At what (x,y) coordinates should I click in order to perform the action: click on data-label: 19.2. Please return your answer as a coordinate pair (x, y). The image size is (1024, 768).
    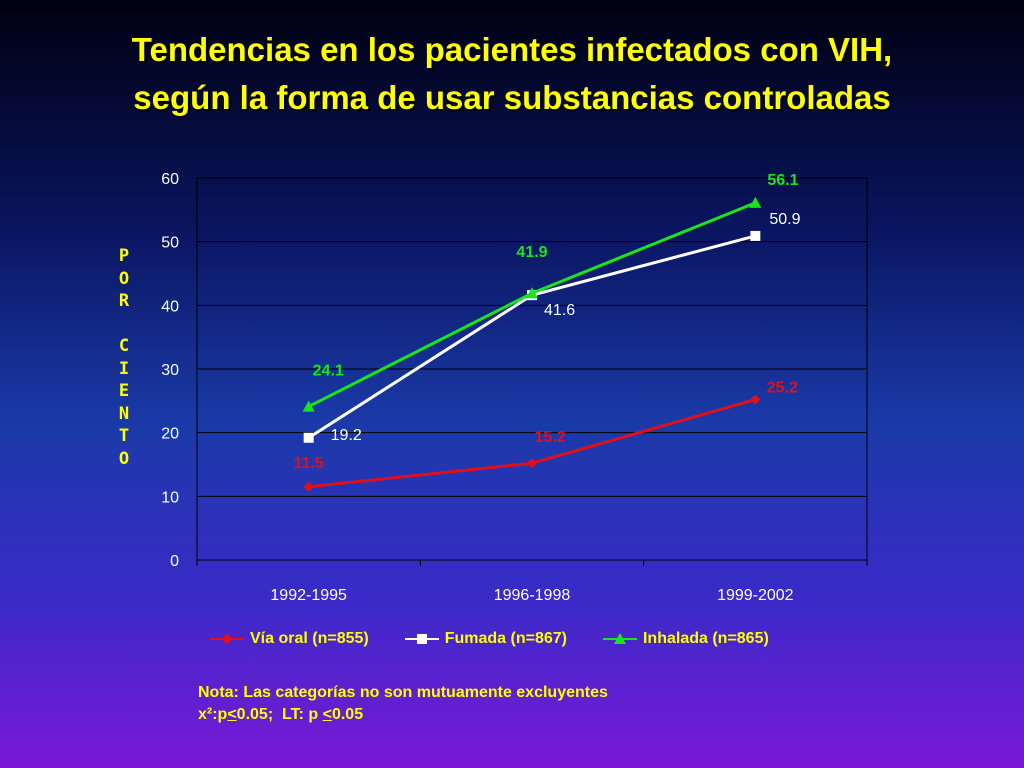
    Looking at the image, I should click on (346, 435).